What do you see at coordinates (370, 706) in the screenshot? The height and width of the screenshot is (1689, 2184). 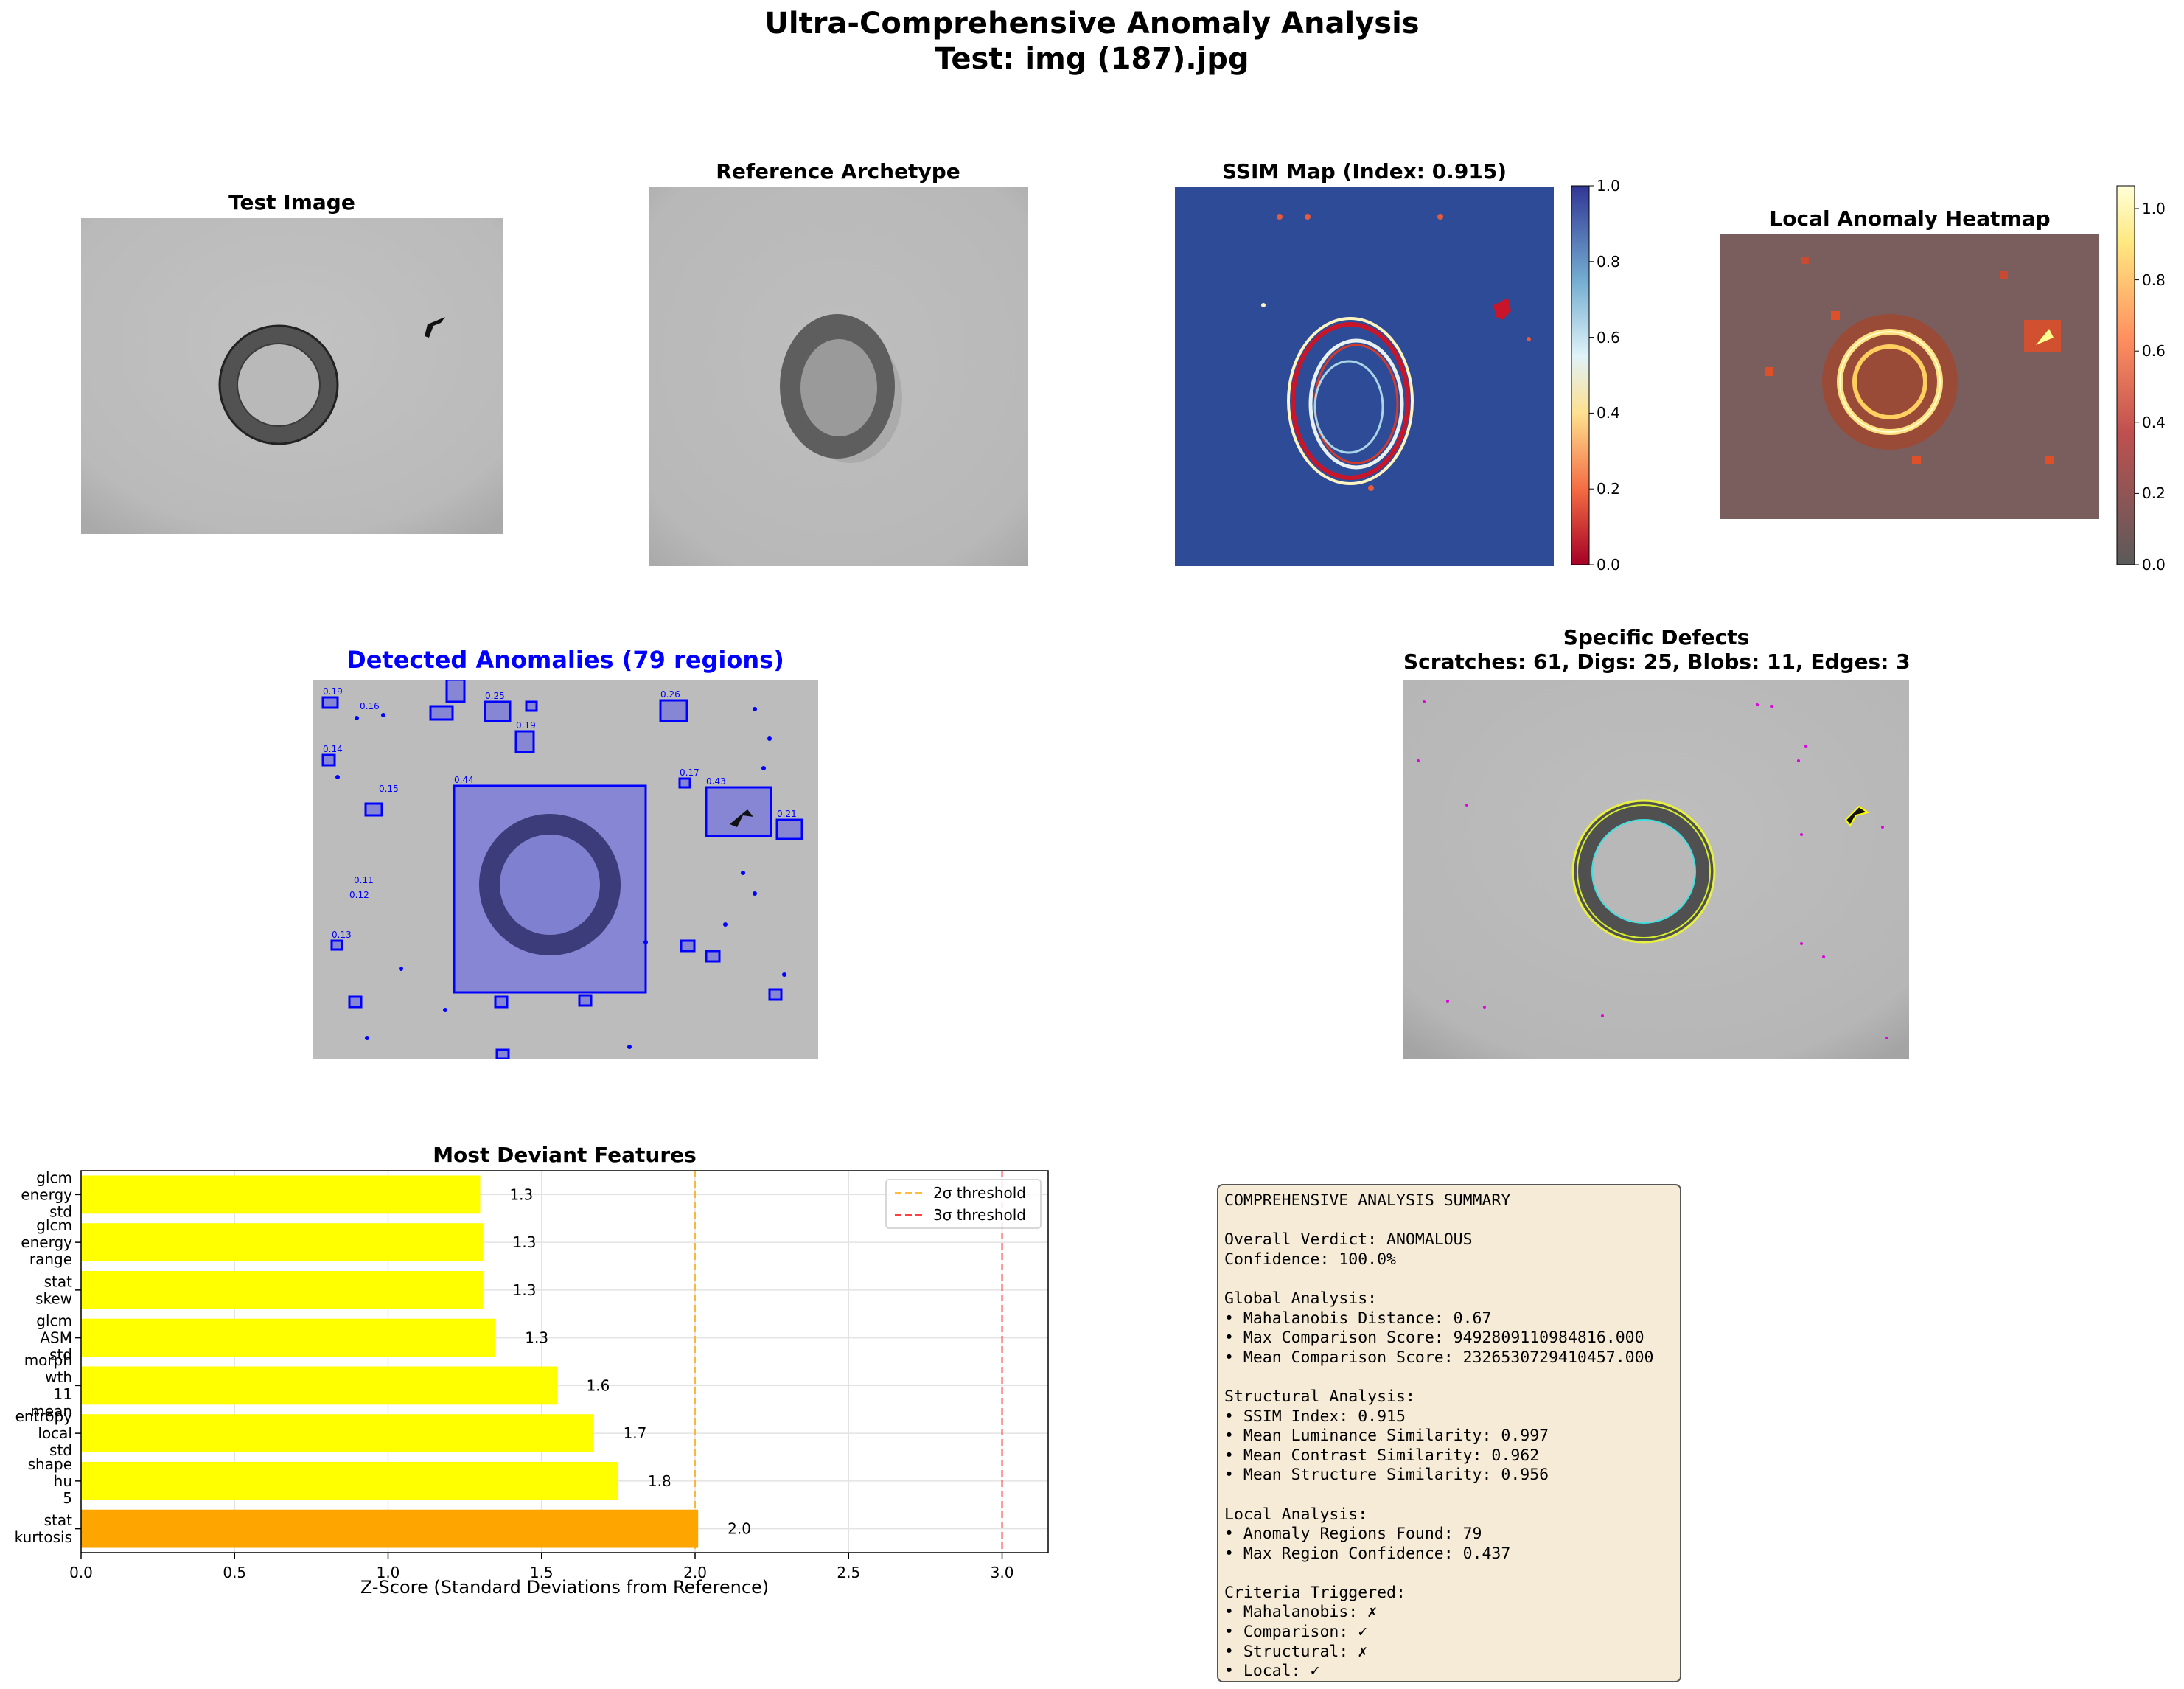 I see `region-label: 0.16` at bounding box center [370, 706].